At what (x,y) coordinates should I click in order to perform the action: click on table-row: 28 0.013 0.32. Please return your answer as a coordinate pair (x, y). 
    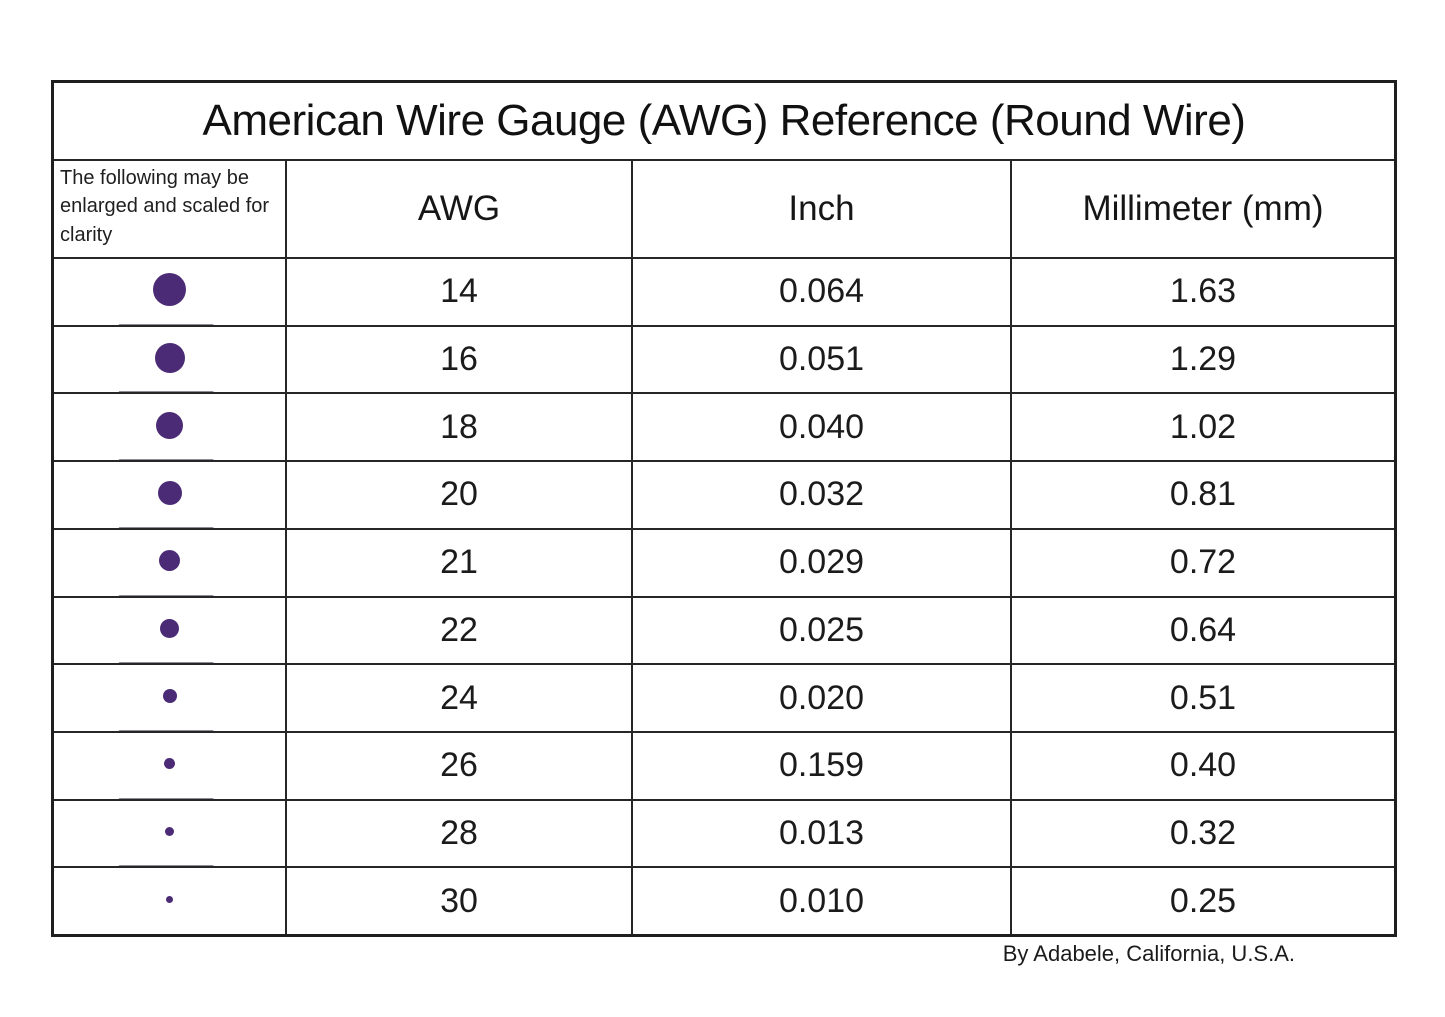
    Looking at the image, I should click on (724, 834).